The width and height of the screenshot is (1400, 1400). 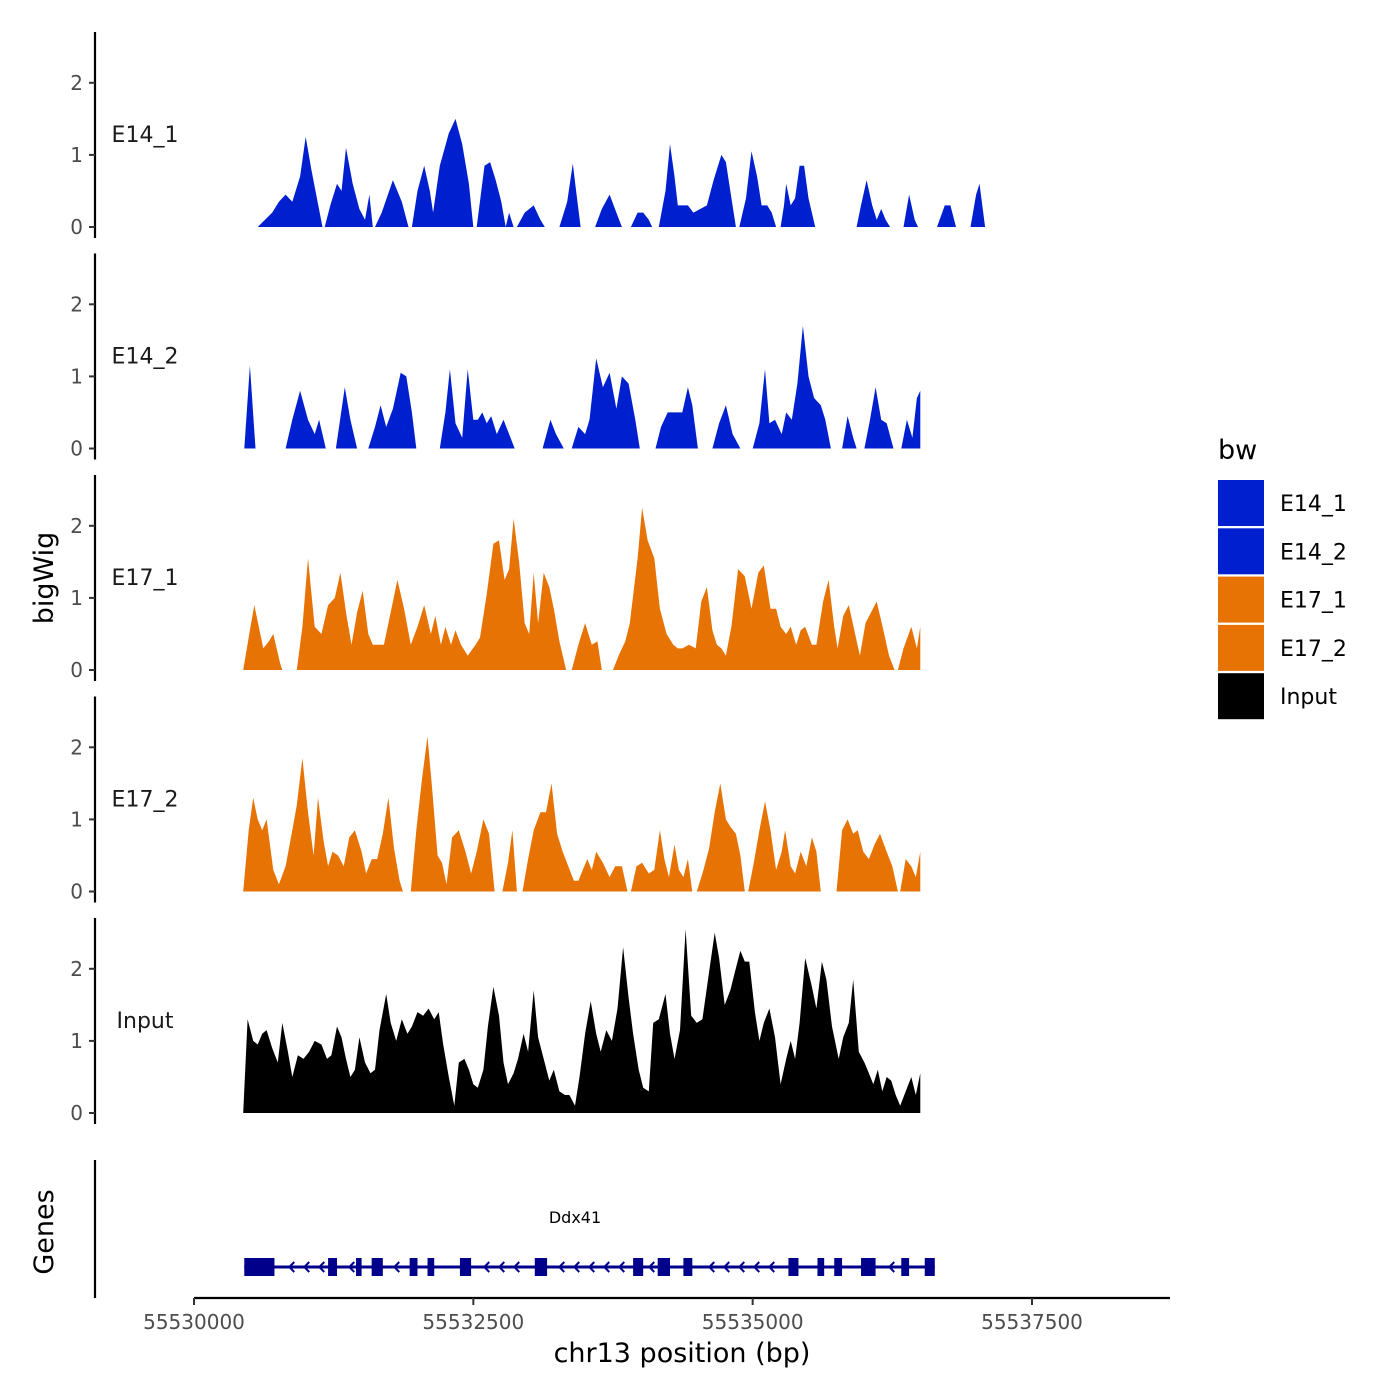 I want to click on track-label-e17_2: E17_2, so click(x=145, y=800).